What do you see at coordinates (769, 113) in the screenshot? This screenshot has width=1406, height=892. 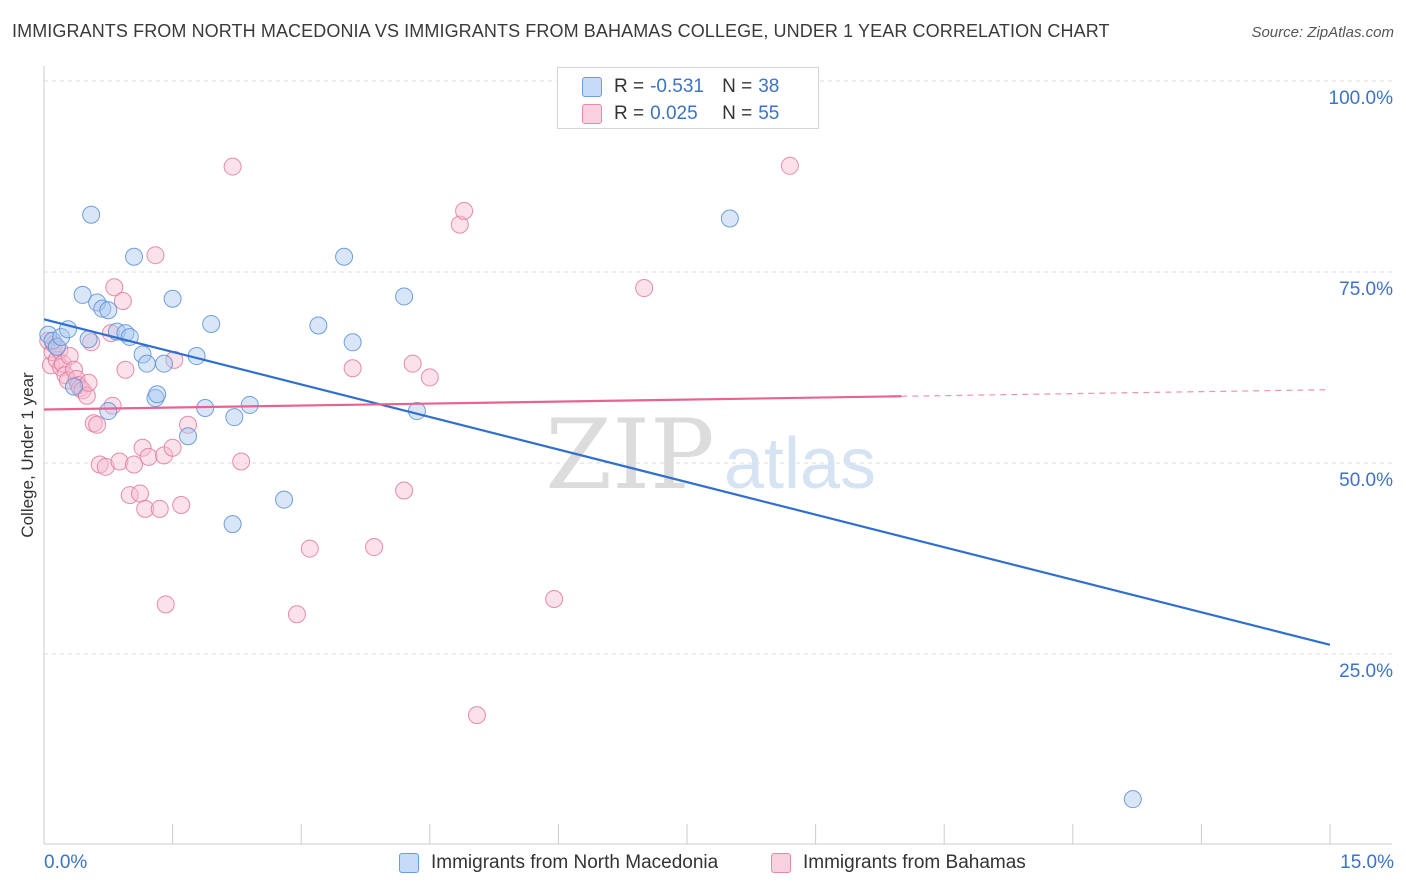 I see `n-value: 55` at bounding box center [769, 113].